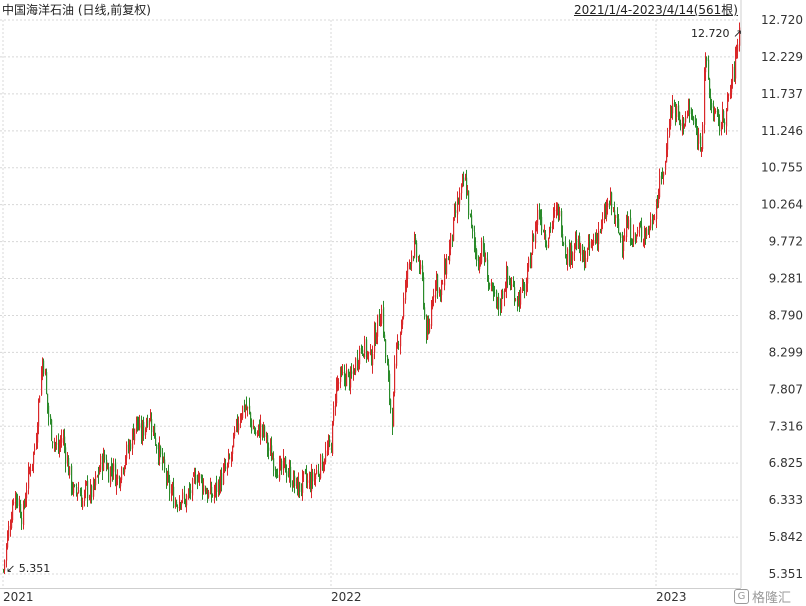 Image resolution: width=806 pixels, height=606 pixels. Describe the element at coordinates (786, 463) in the screenshot. I see `y-tick-label: 6.825` at that location.